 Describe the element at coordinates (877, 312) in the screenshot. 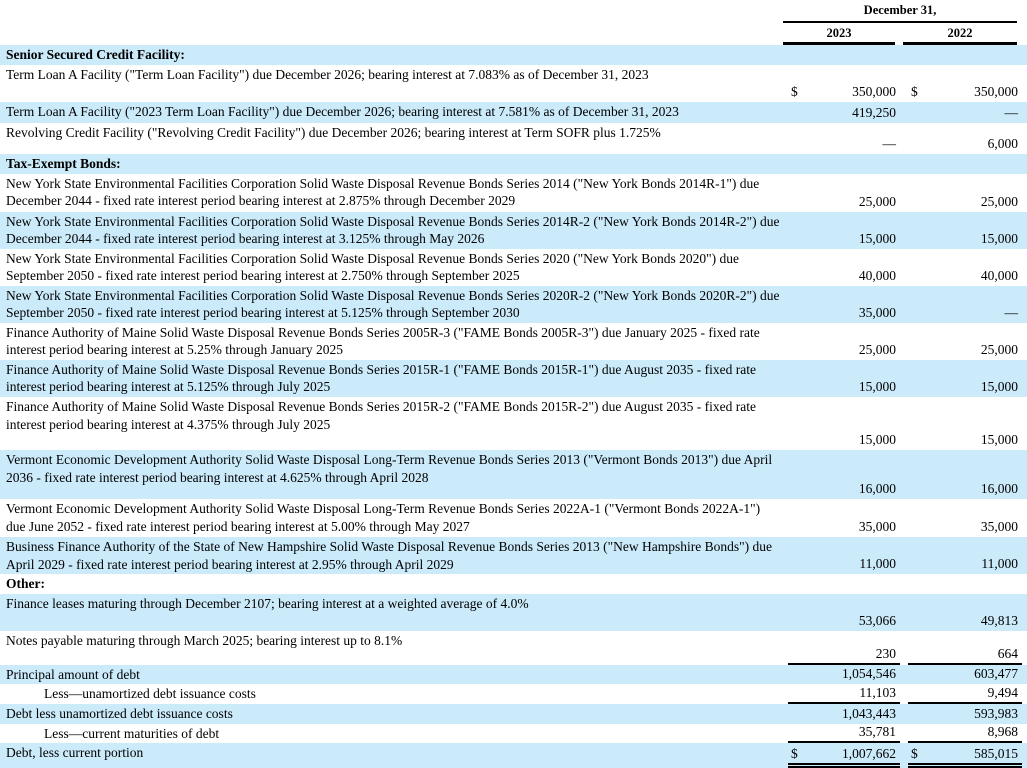

I see `amount-value: 35,000` at that location.